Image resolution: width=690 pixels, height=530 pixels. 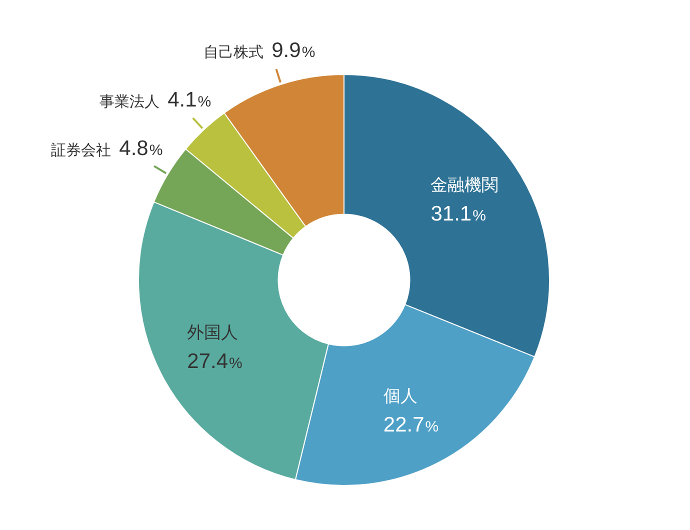 I want to click on data-label: 22.7%, so click(x=411, y=425).